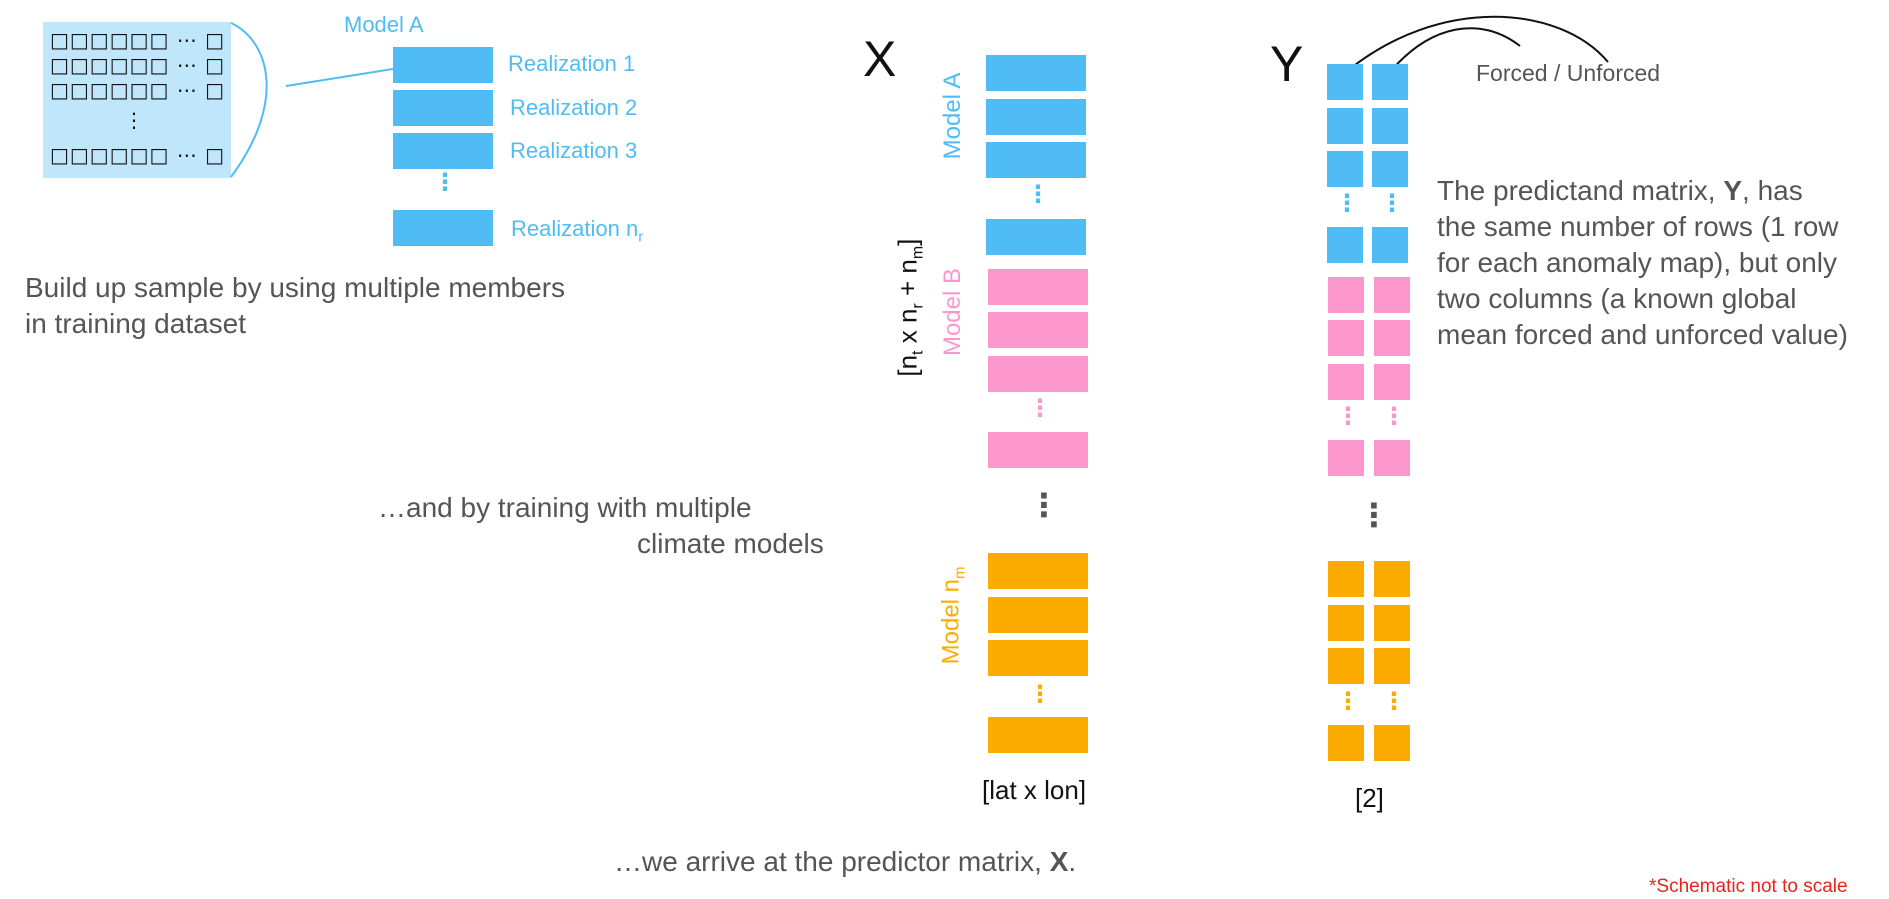  What do you see at coordinates (960, 572) in the screenshot?
I see `x-model-n-sub: m` at bounding box center [960, 572].